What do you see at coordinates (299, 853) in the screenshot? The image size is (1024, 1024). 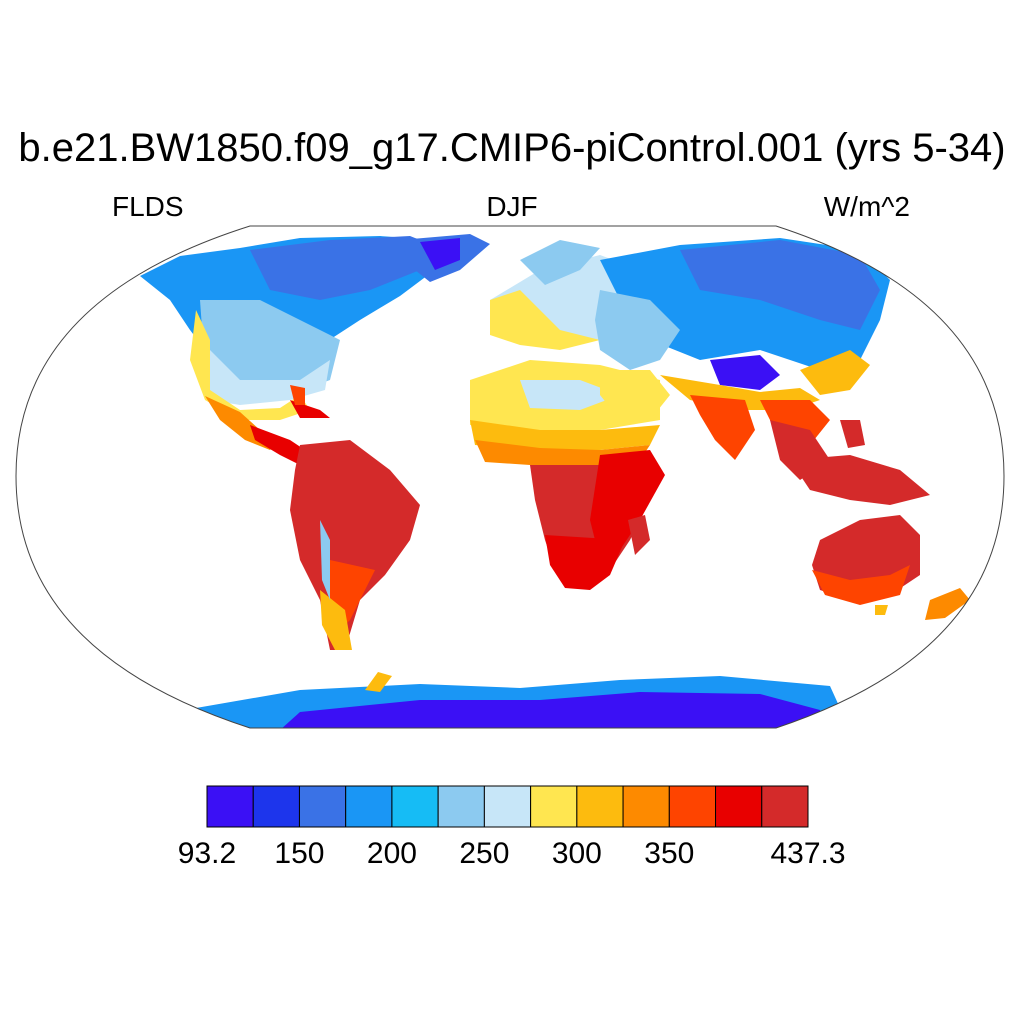 I see `colorbar-label: 150` at bounding box center [299, 853].